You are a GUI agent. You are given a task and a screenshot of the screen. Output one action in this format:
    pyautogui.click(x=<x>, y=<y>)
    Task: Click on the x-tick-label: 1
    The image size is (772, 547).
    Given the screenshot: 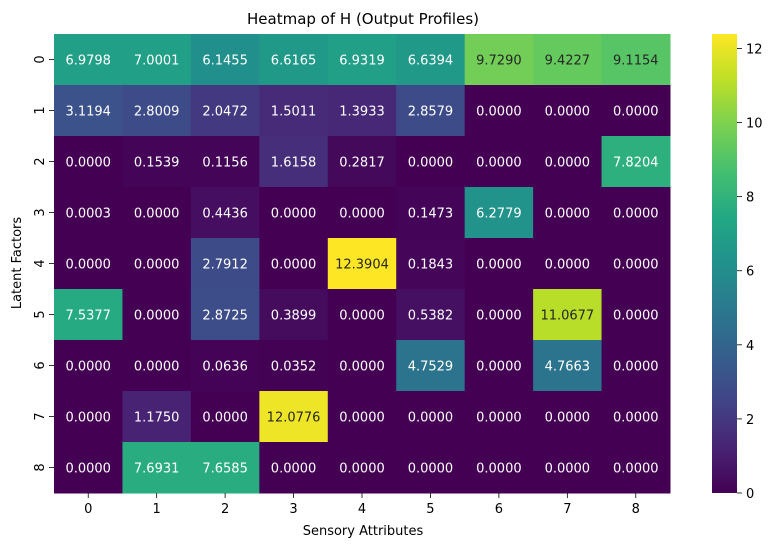 What is the action you would take?
    pyautogui.click(x=157, y=509)
    